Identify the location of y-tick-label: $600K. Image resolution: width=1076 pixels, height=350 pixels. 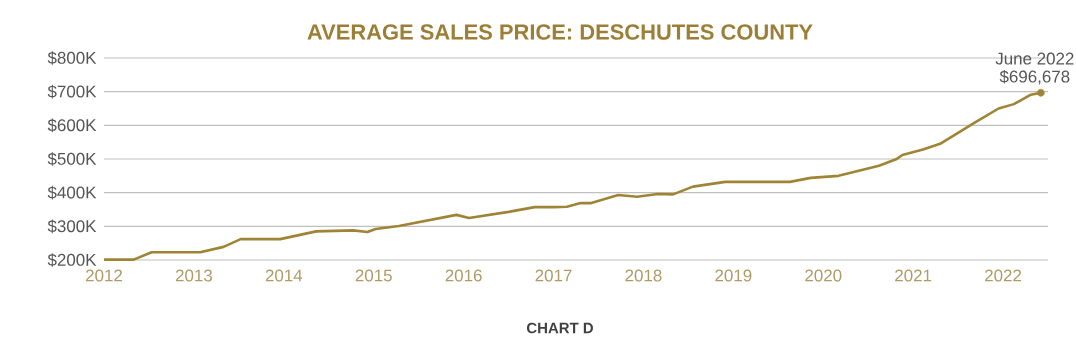
(72, 125).